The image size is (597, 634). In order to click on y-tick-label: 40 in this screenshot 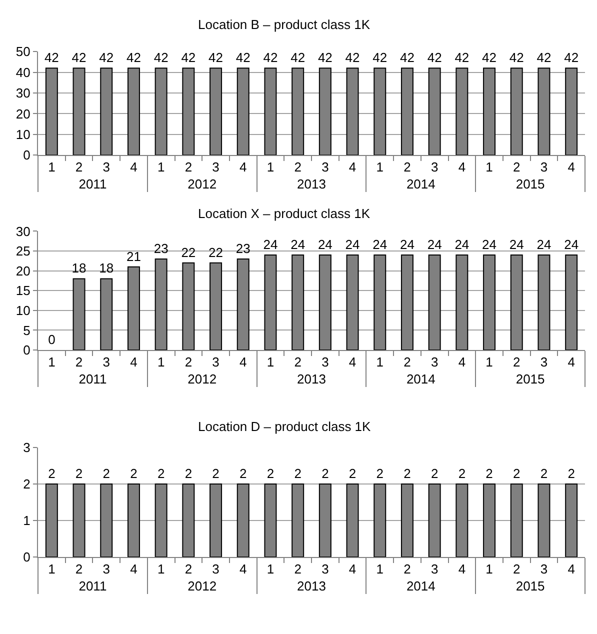, I will do `click(23, 72)`.